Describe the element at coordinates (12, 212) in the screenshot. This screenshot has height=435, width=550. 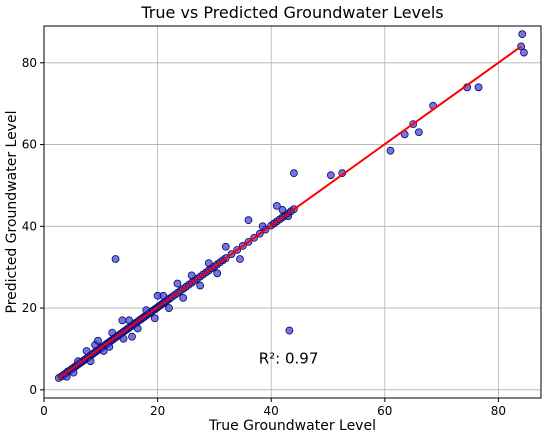
I see `y-axis-label: Predicted Groundwater Level` at that location.